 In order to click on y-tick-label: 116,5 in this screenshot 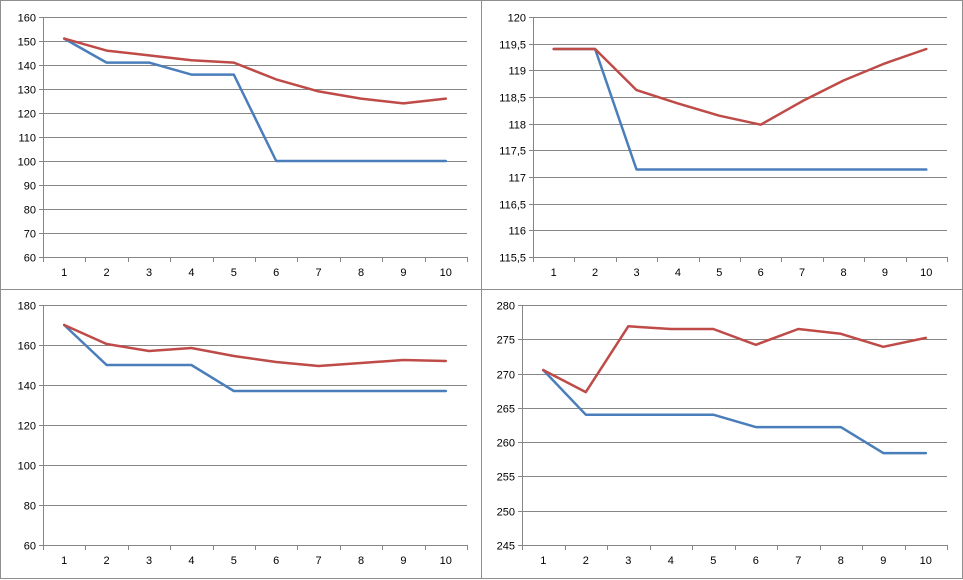, I will do `click(512, 206)`.